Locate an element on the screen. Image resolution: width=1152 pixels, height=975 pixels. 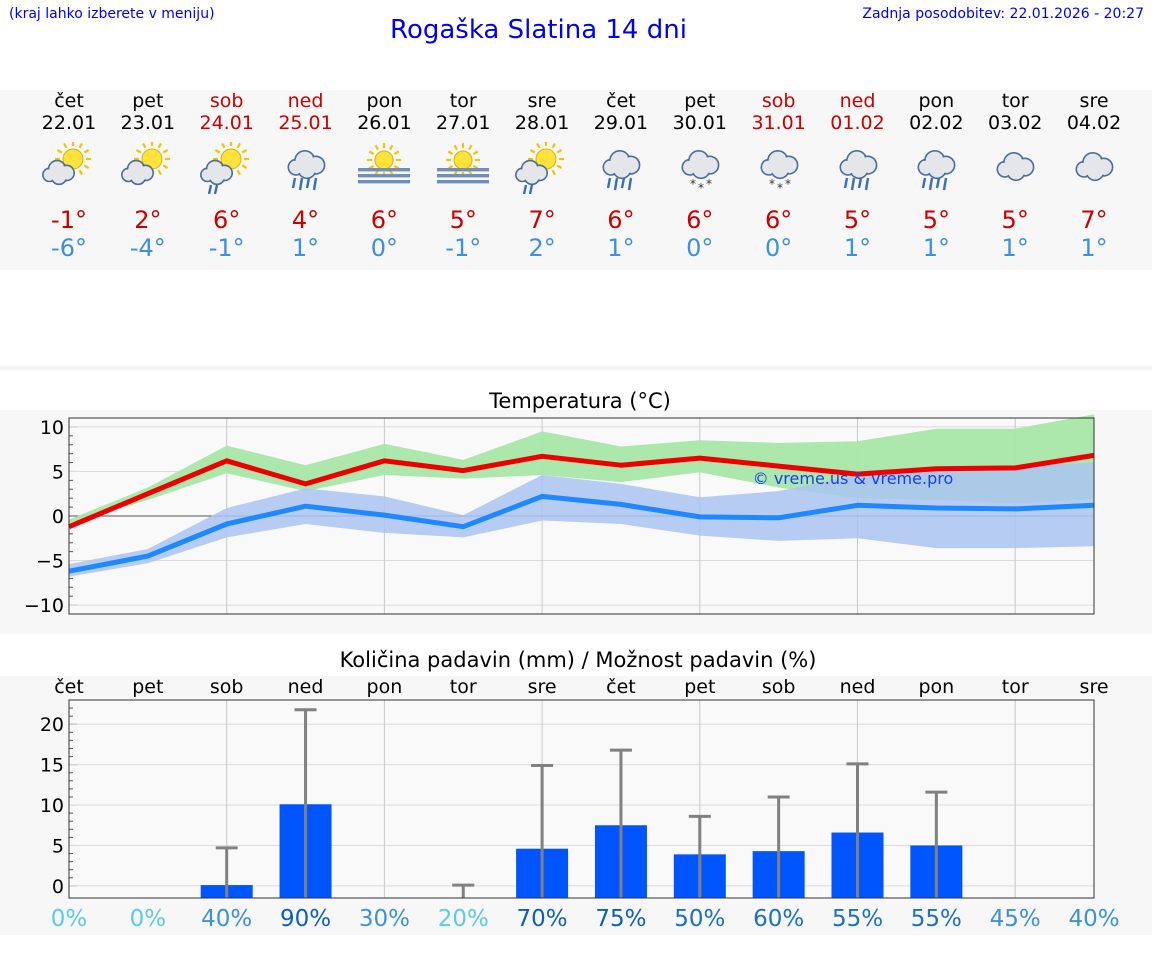
precipitation-chance-label: 60% is located at coordinates (778, 919).